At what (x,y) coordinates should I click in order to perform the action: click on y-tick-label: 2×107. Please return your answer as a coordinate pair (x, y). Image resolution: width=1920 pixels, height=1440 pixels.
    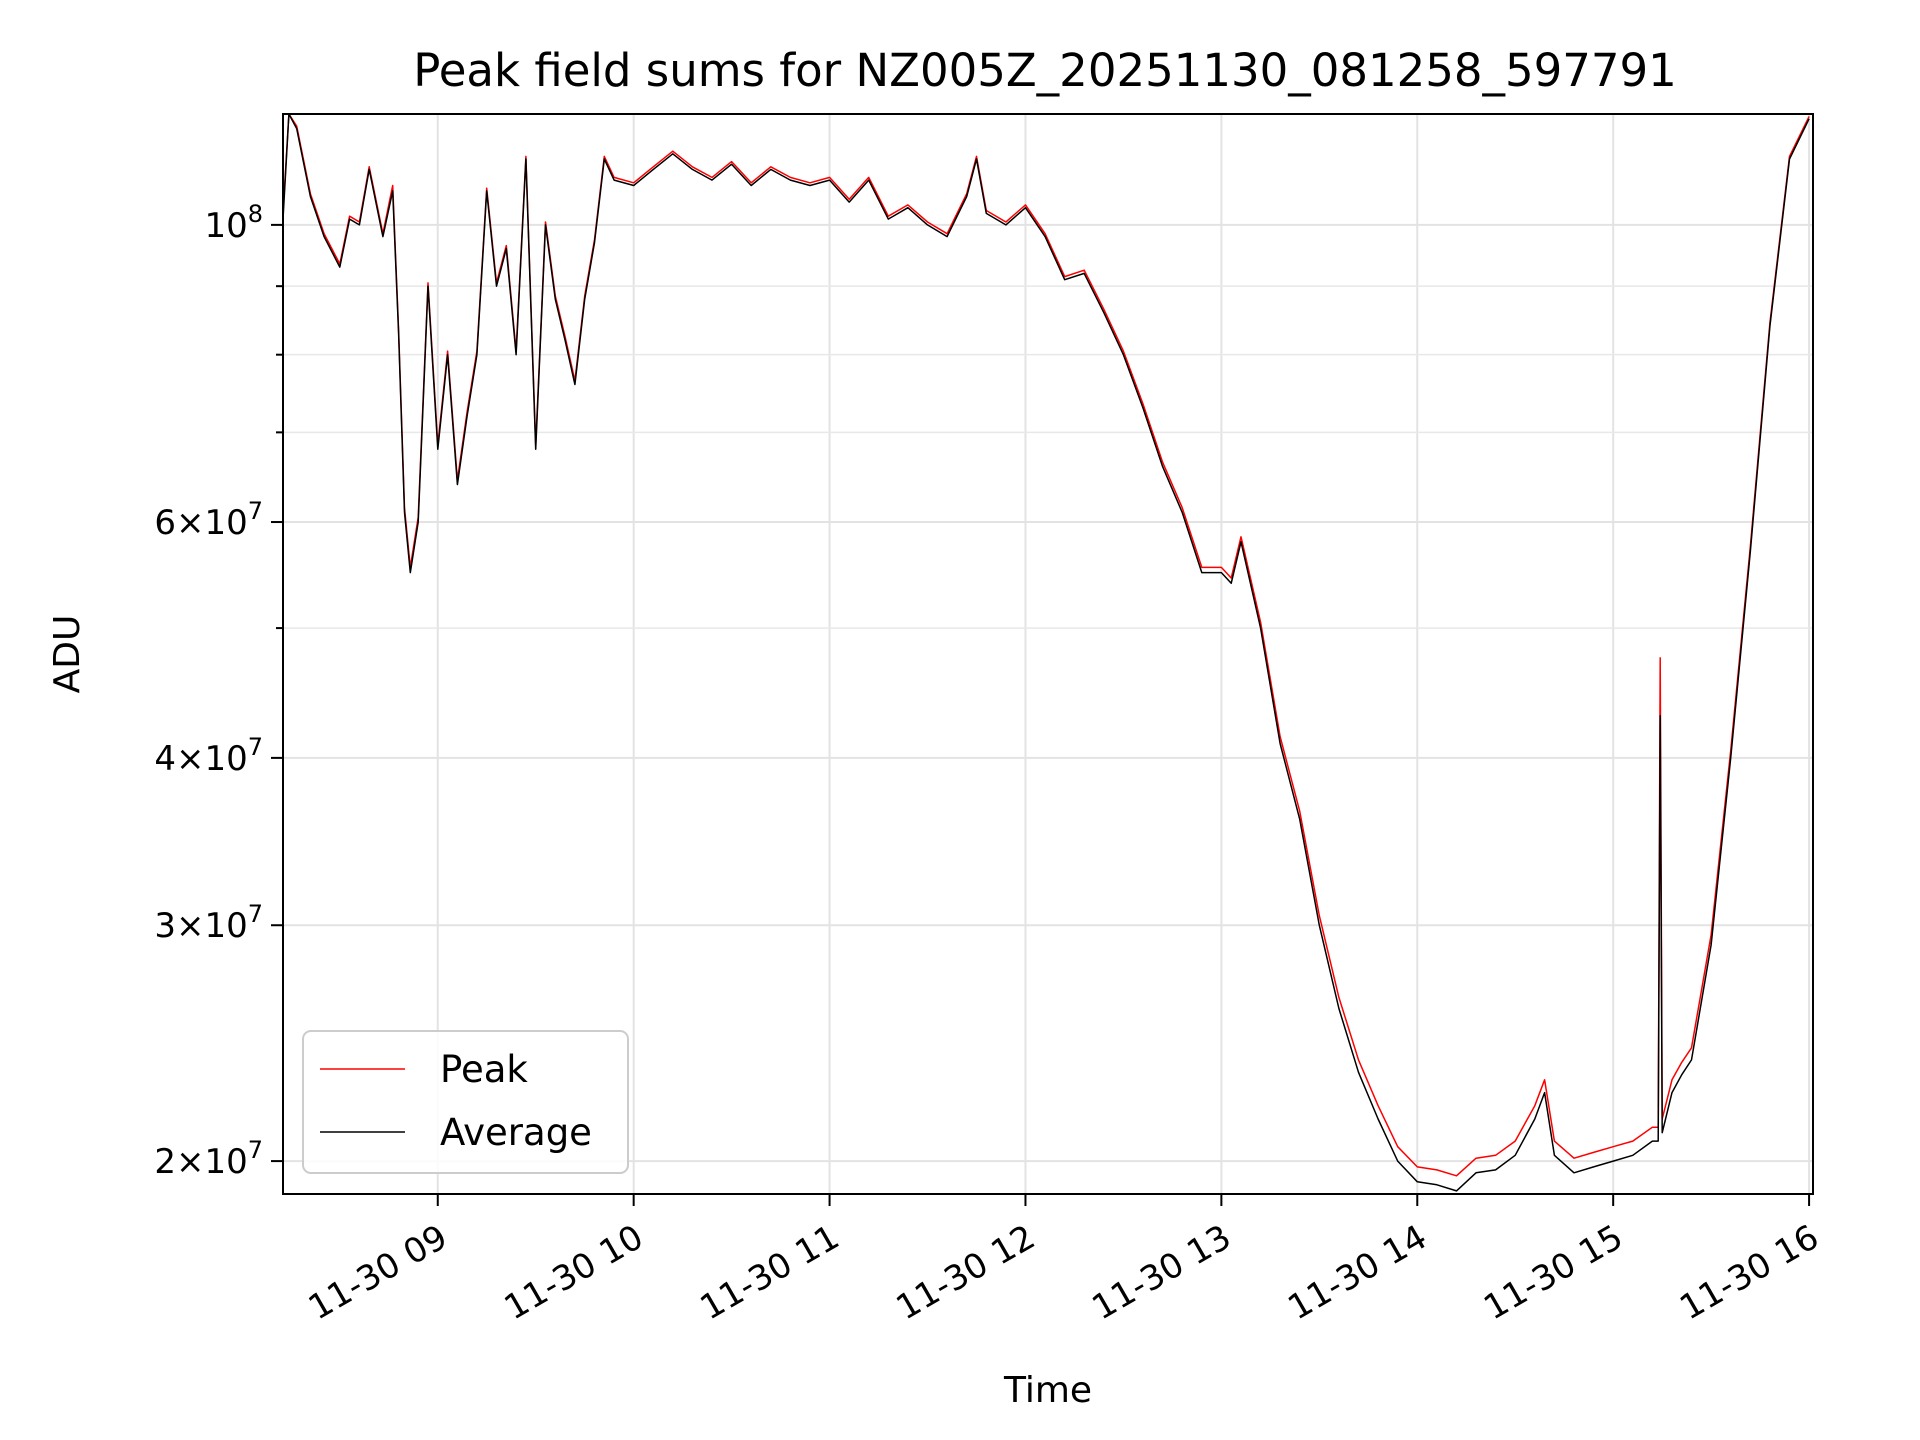
    Looking at the image, I should click on (208, 1159).